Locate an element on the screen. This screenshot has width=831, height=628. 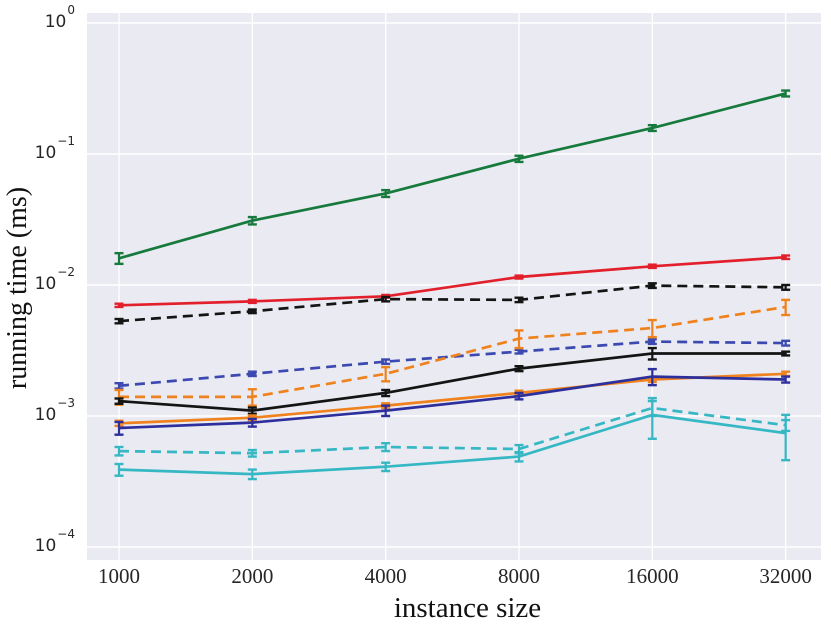
x-tick-label: 1000 is located at coordinates (119, 576).